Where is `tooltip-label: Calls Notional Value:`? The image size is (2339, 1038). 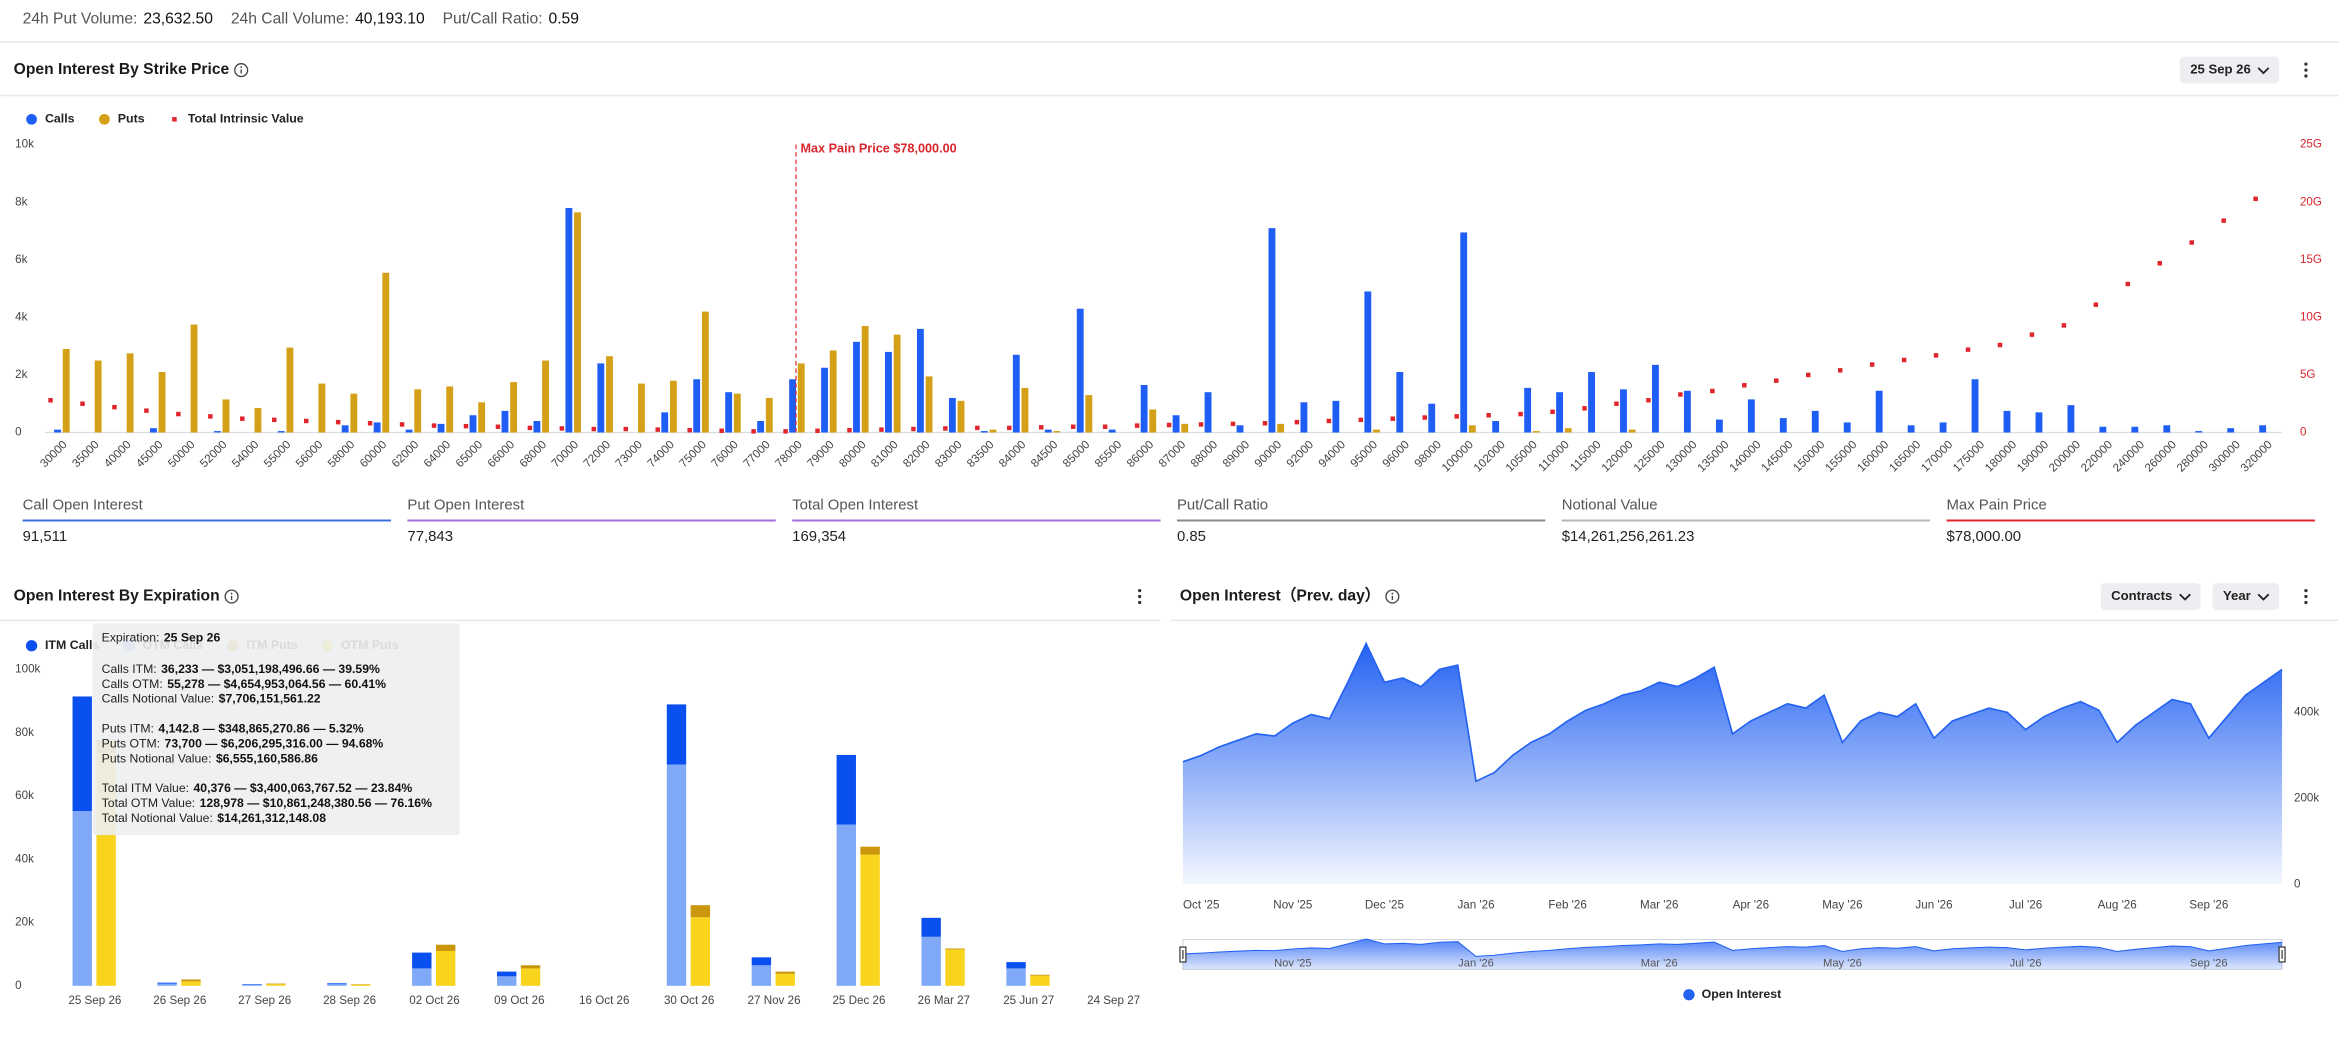
tooltip-label: Calls Notional Value: is located at coordinates (158, 699).